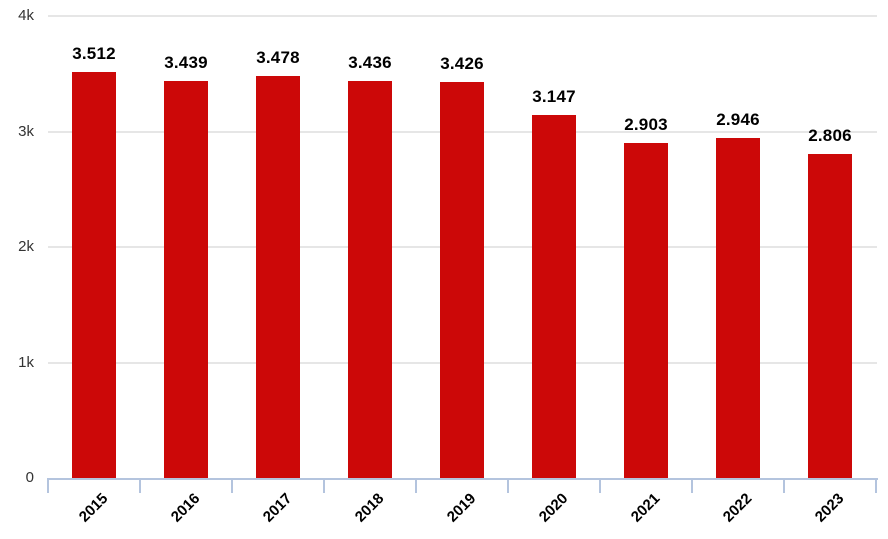  Describe the element at coordinates (186, 62) in the screenshot. I see `bar-value-label: 3.439` at that location.